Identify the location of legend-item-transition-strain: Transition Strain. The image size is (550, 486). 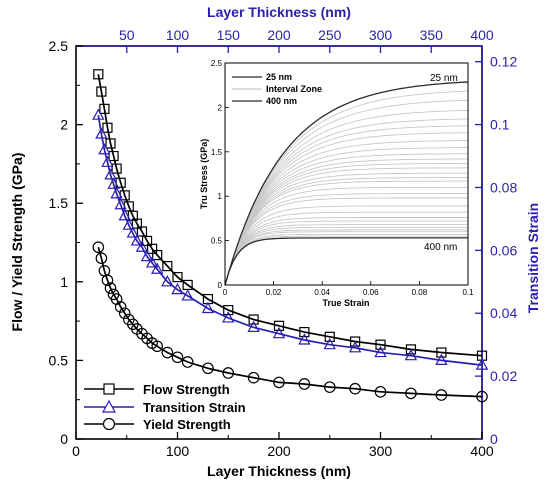
(165, 407).